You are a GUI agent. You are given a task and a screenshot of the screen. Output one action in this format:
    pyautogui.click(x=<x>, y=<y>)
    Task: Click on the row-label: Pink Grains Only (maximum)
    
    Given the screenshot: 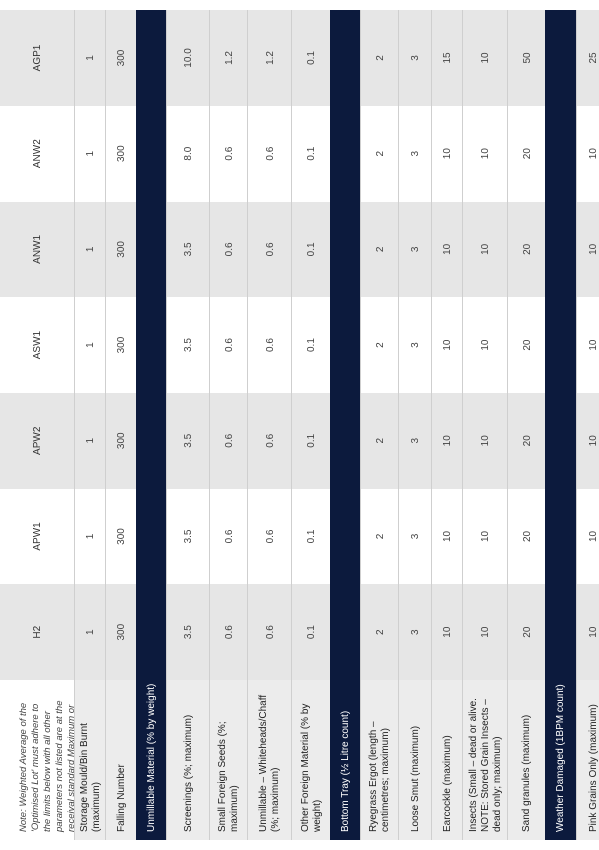 What is the action you would take?
    pyautogui.click(x=588, y=760)
    